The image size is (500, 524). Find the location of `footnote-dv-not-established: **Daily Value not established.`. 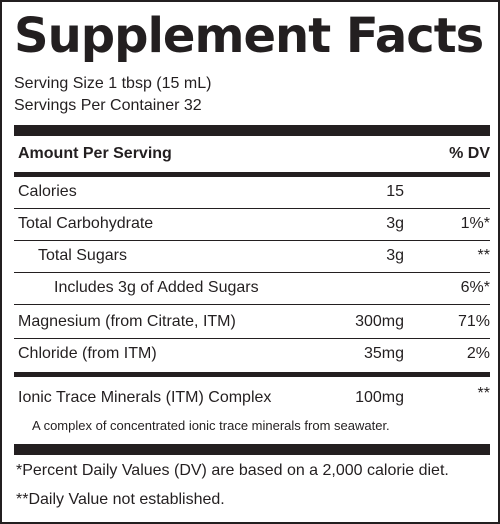

footnote-dv-not-established: **Daily Value not established. is located at coordinates (120, 499).